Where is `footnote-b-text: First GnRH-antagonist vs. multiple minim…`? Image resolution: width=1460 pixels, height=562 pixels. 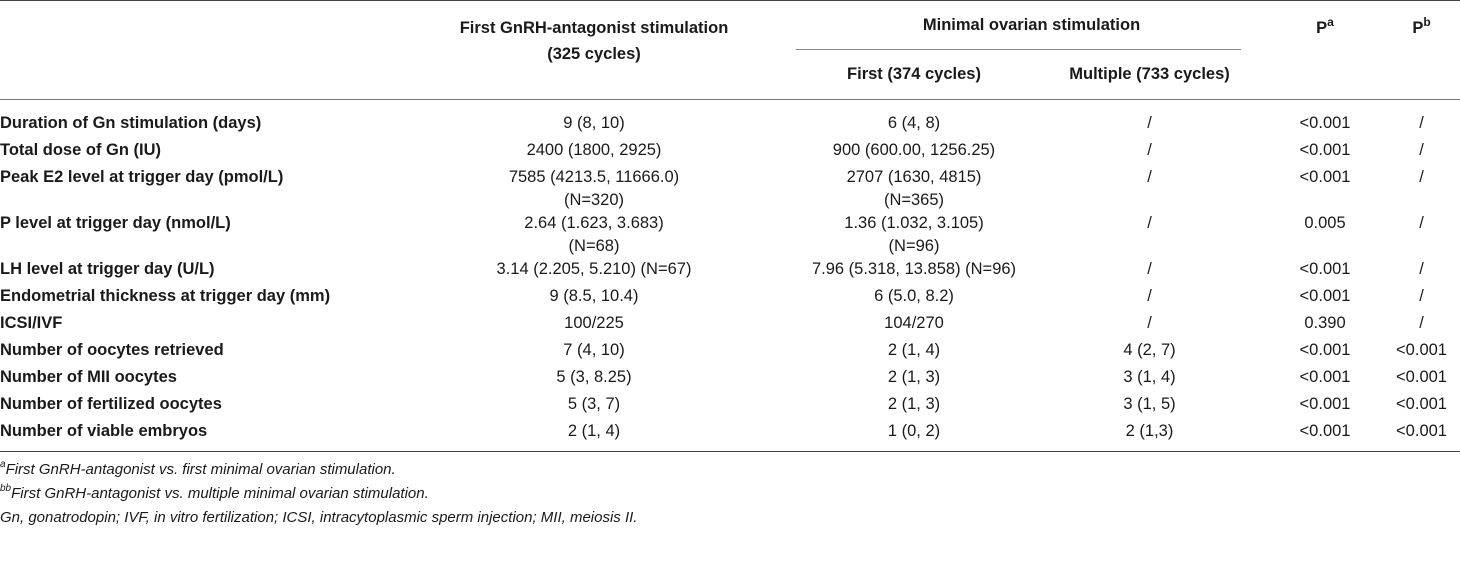 footnote-b-text: First GnRH-antagonist vs. multiple minim… is located at coordinates (220, 493).